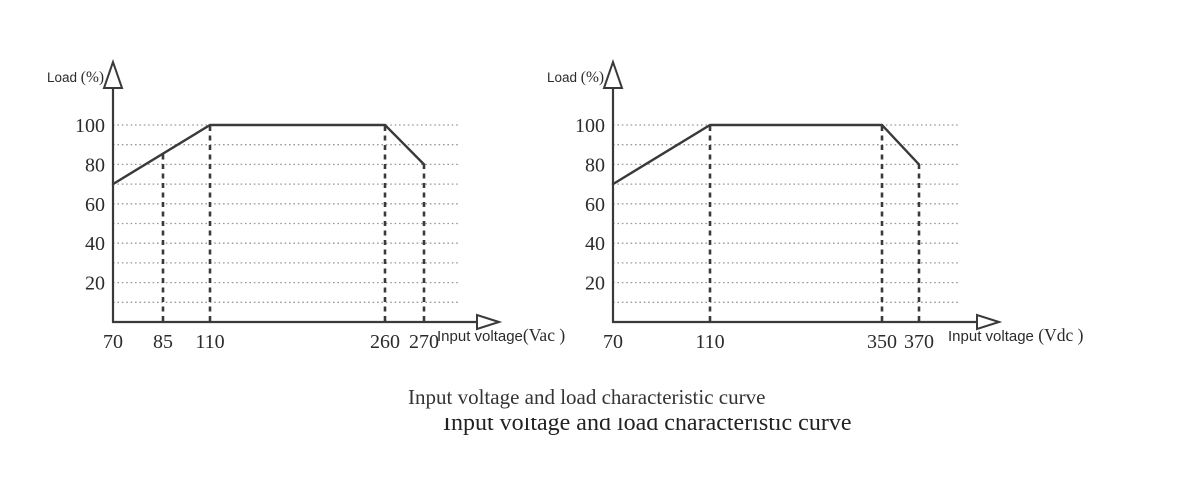  Describe the element at coordinates (919, 342) in the screenshot. I see `x-tick-label: 370` at that location.